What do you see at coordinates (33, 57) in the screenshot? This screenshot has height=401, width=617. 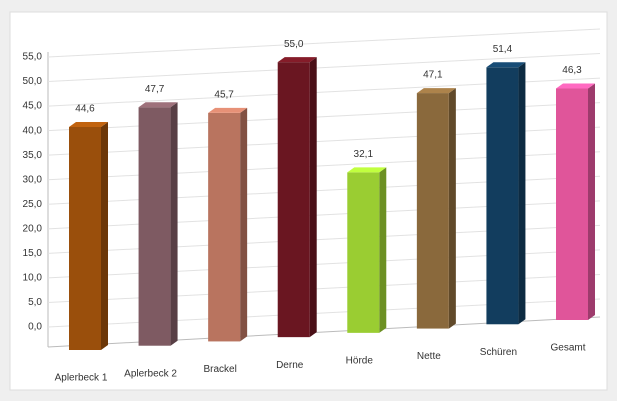 I see `y-tick-label: 55,0` at bounding box center [33, 57].